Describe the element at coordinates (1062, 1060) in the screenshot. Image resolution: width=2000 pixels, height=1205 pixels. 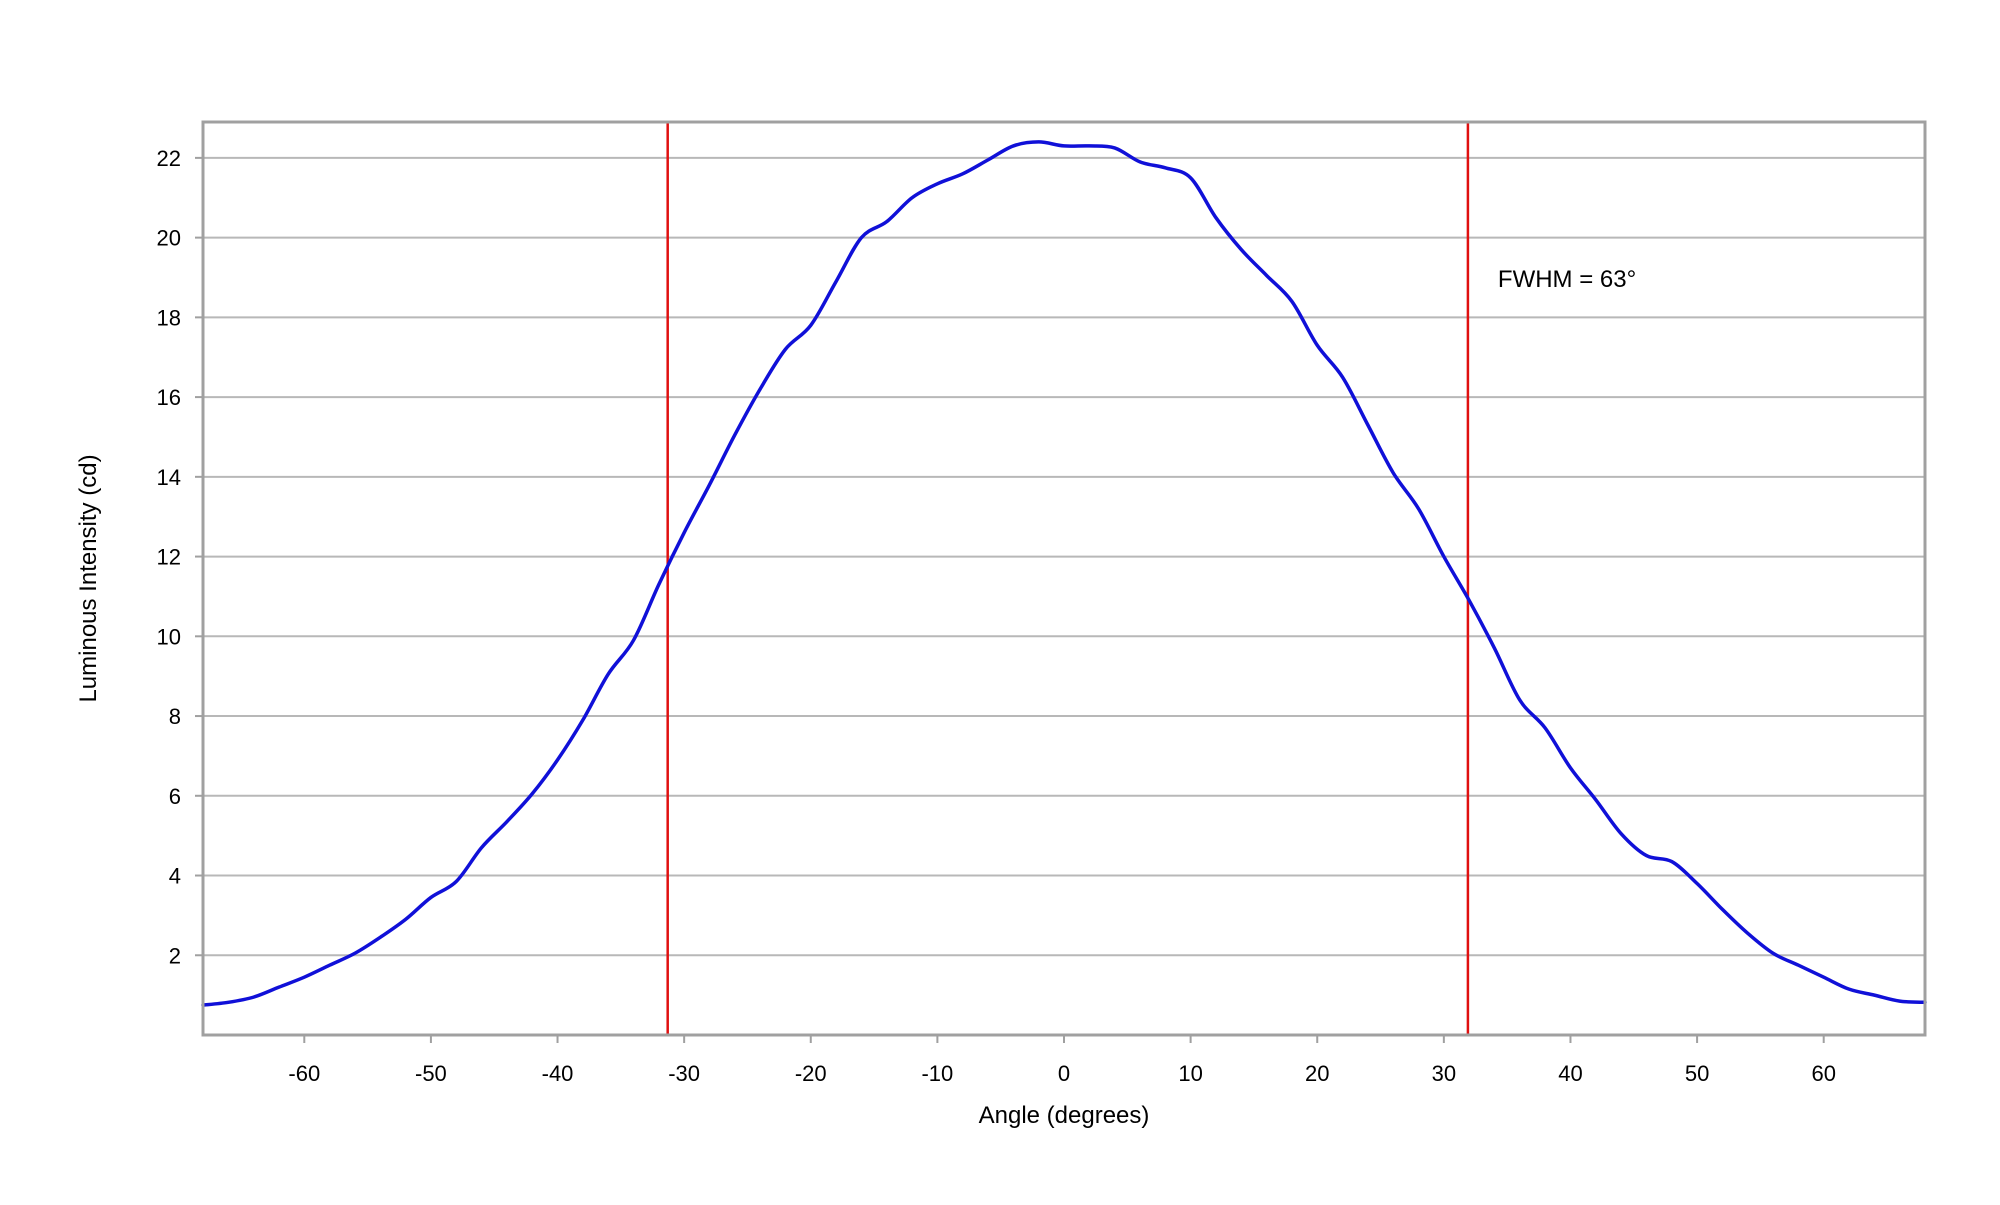
I see `x-tick-labels: -60 -50 -40 -30 -20 -10 0 10 20 30 40 50 60` at that location.